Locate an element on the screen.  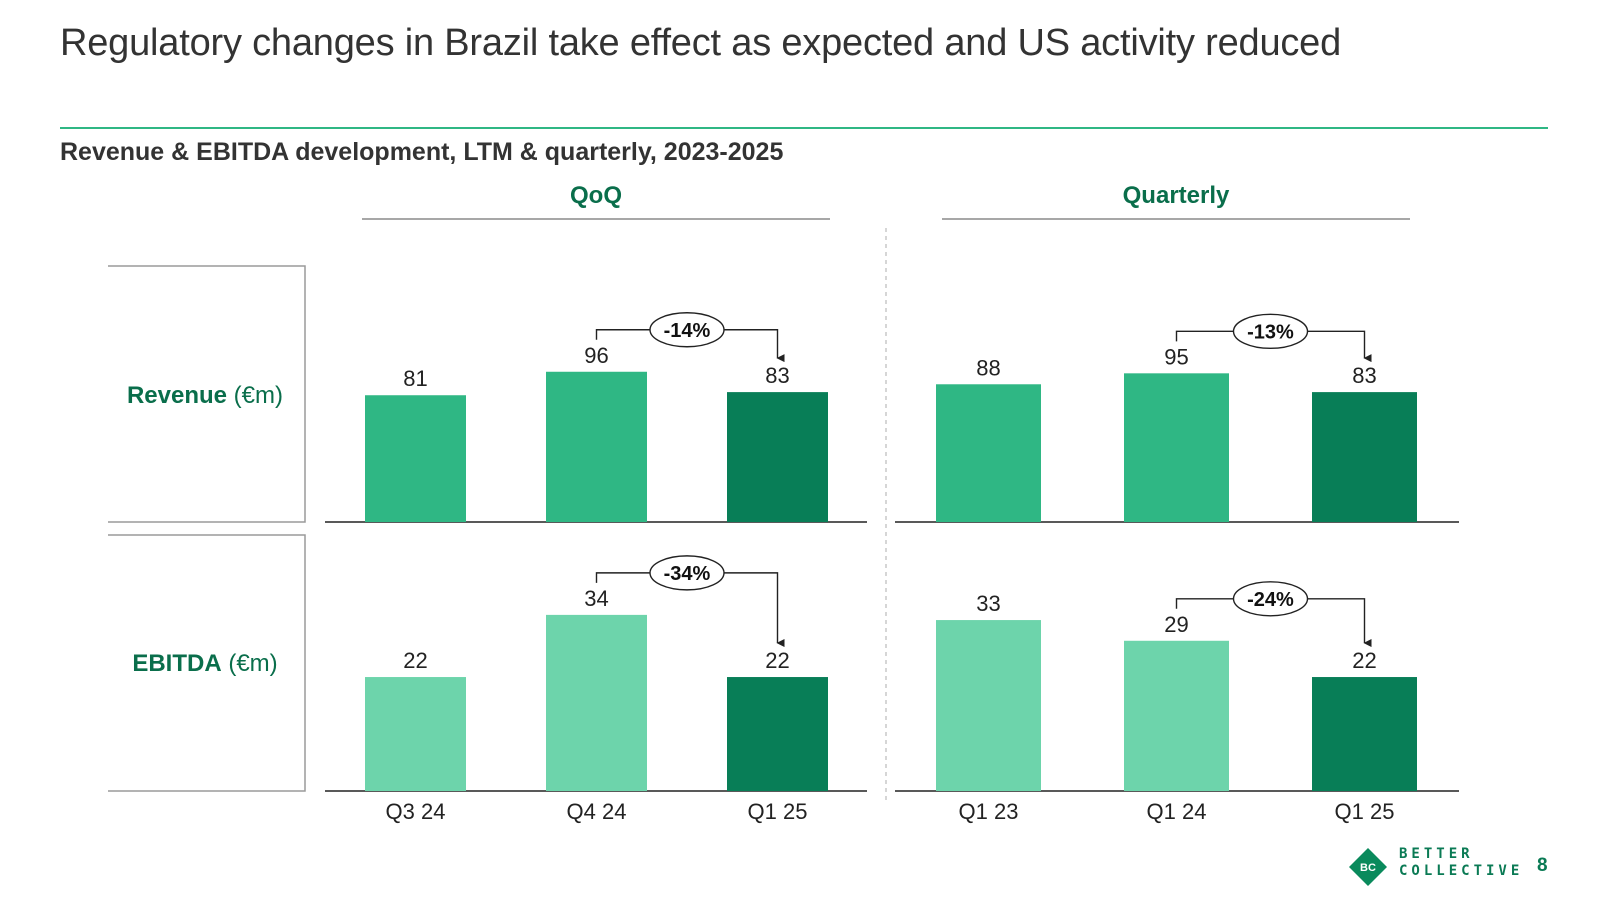
x-tick-label: Q4 24 is located at coordinates (597, 811).